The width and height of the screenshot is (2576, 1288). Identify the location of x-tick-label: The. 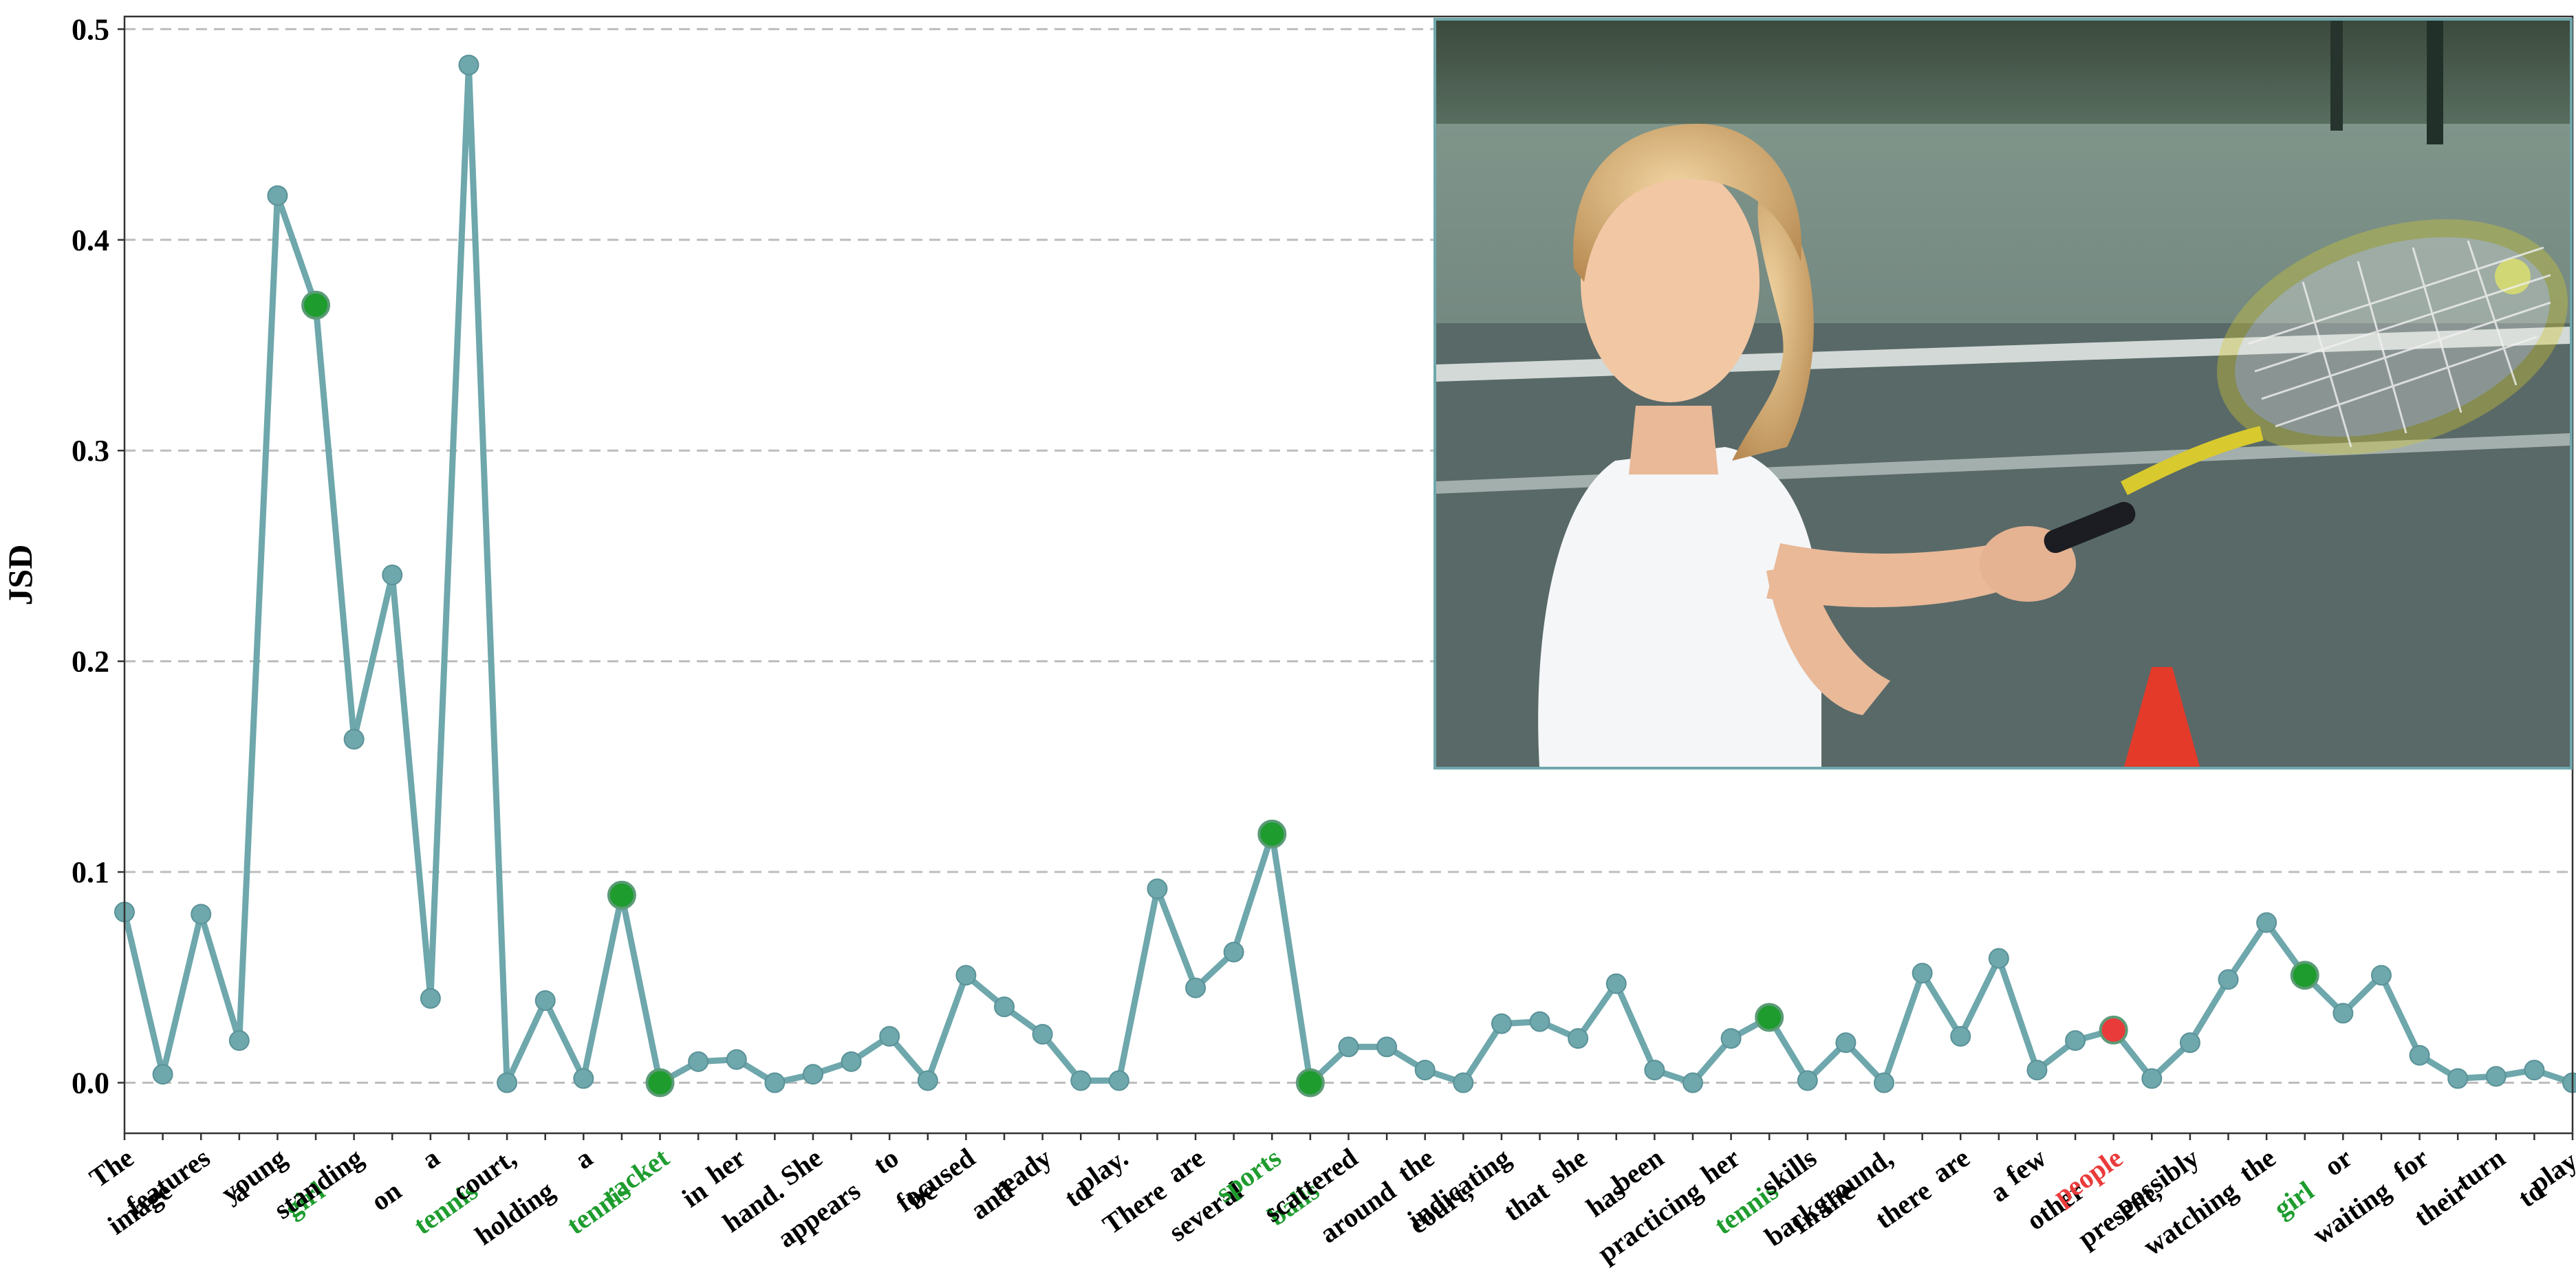
(111, 1168).